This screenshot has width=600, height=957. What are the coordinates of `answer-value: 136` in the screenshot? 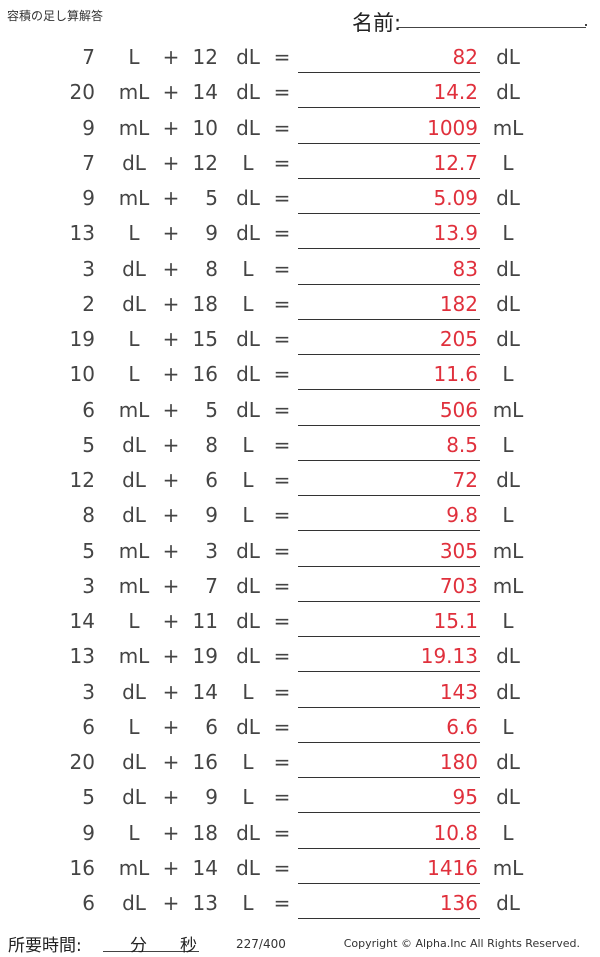 It's located at (458, 903).